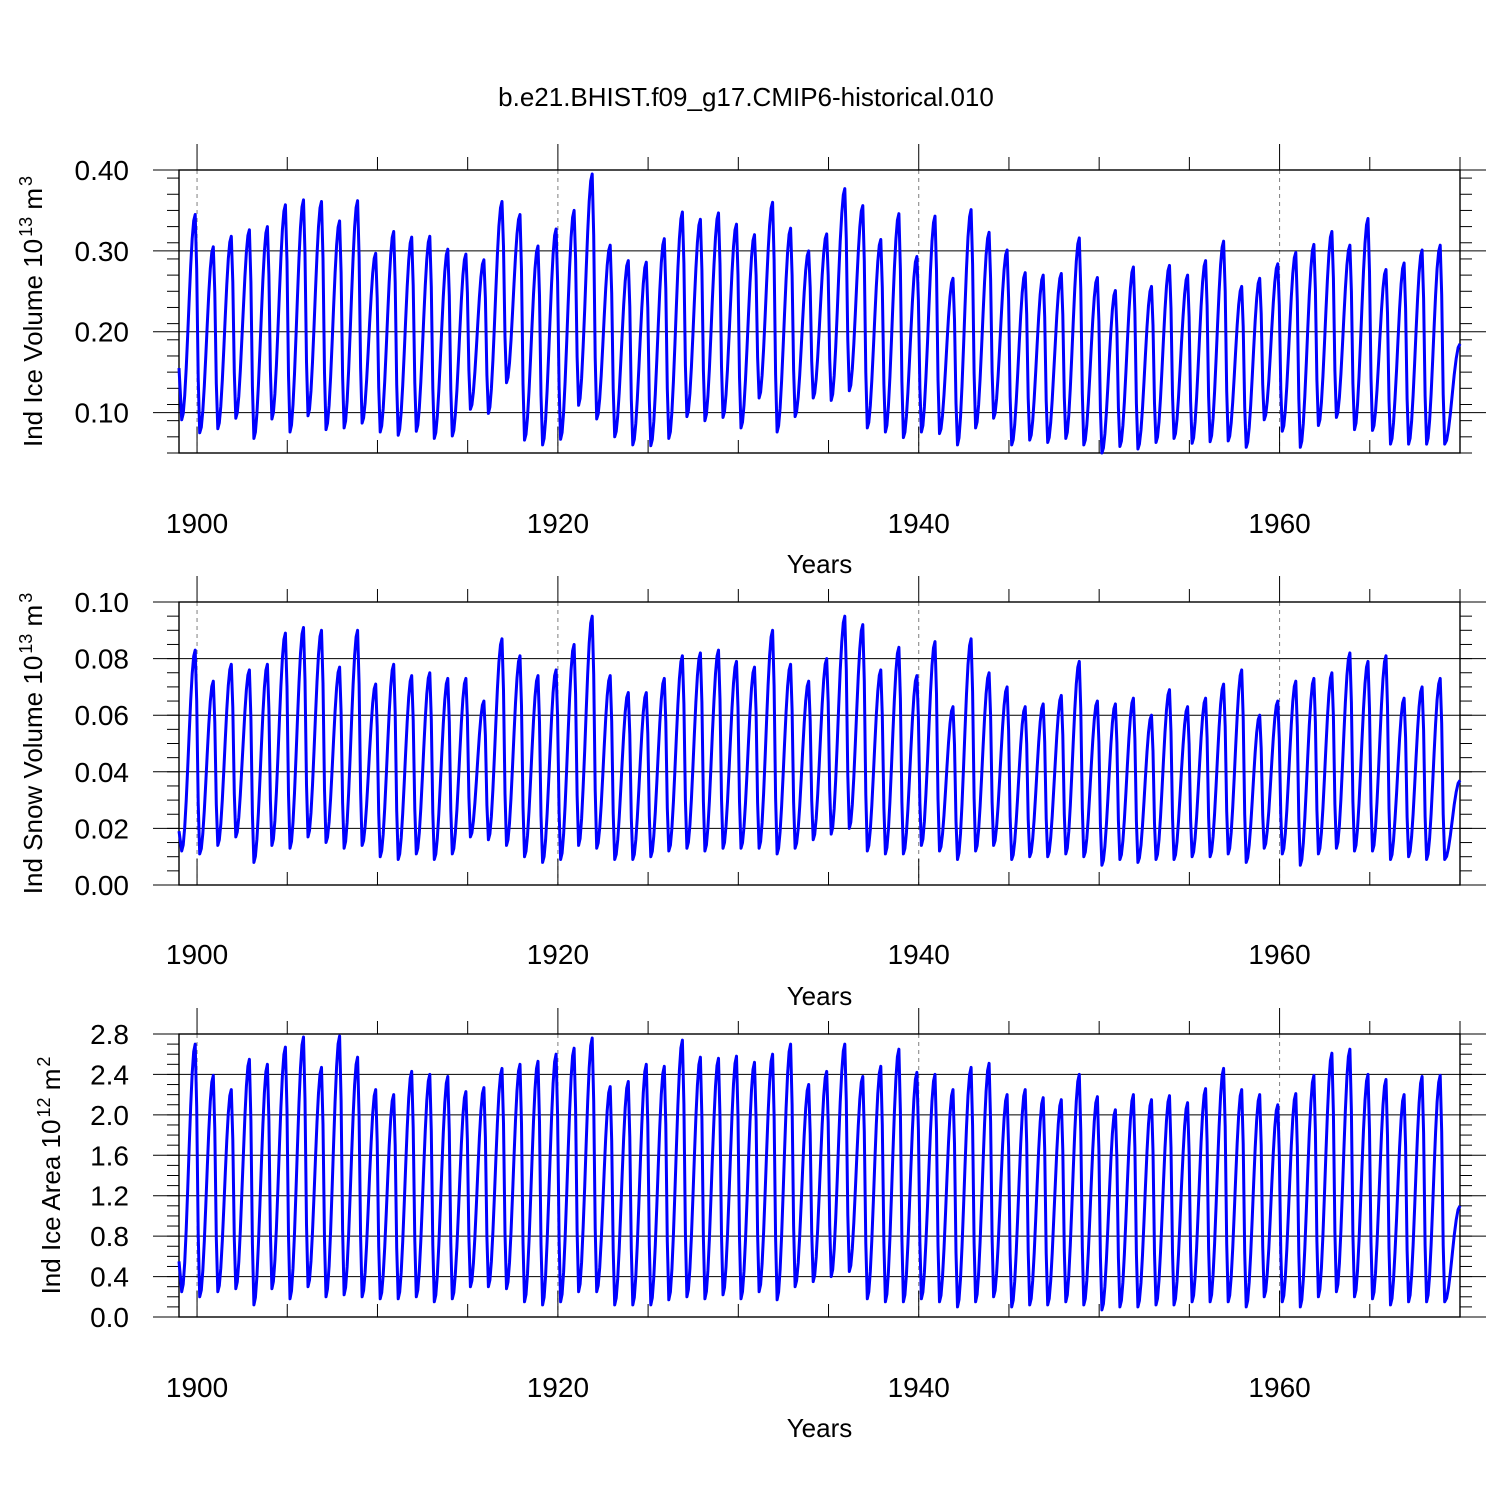 Image resolution: width=1500 pixels, height=1500 pixels. I want to click on y-tick-label: 0.08, so click(102, 659).